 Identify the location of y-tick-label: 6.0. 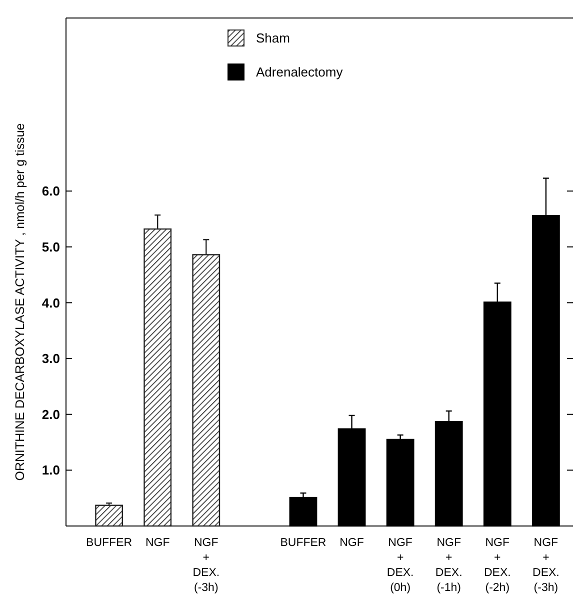
(51, 191).